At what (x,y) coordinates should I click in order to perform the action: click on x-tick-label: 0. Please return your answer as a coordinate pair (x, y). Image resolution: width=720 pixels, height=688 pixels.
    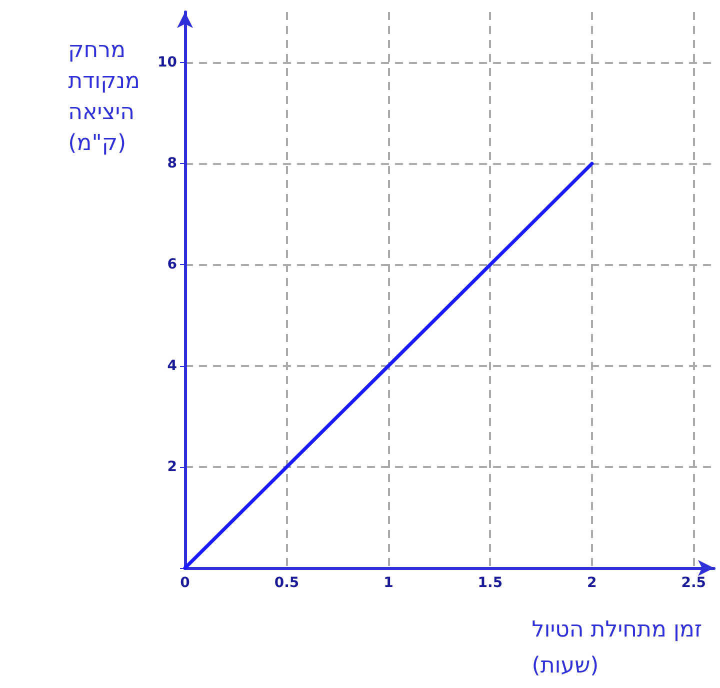
    Looking at the image, I should click on (185, 583).